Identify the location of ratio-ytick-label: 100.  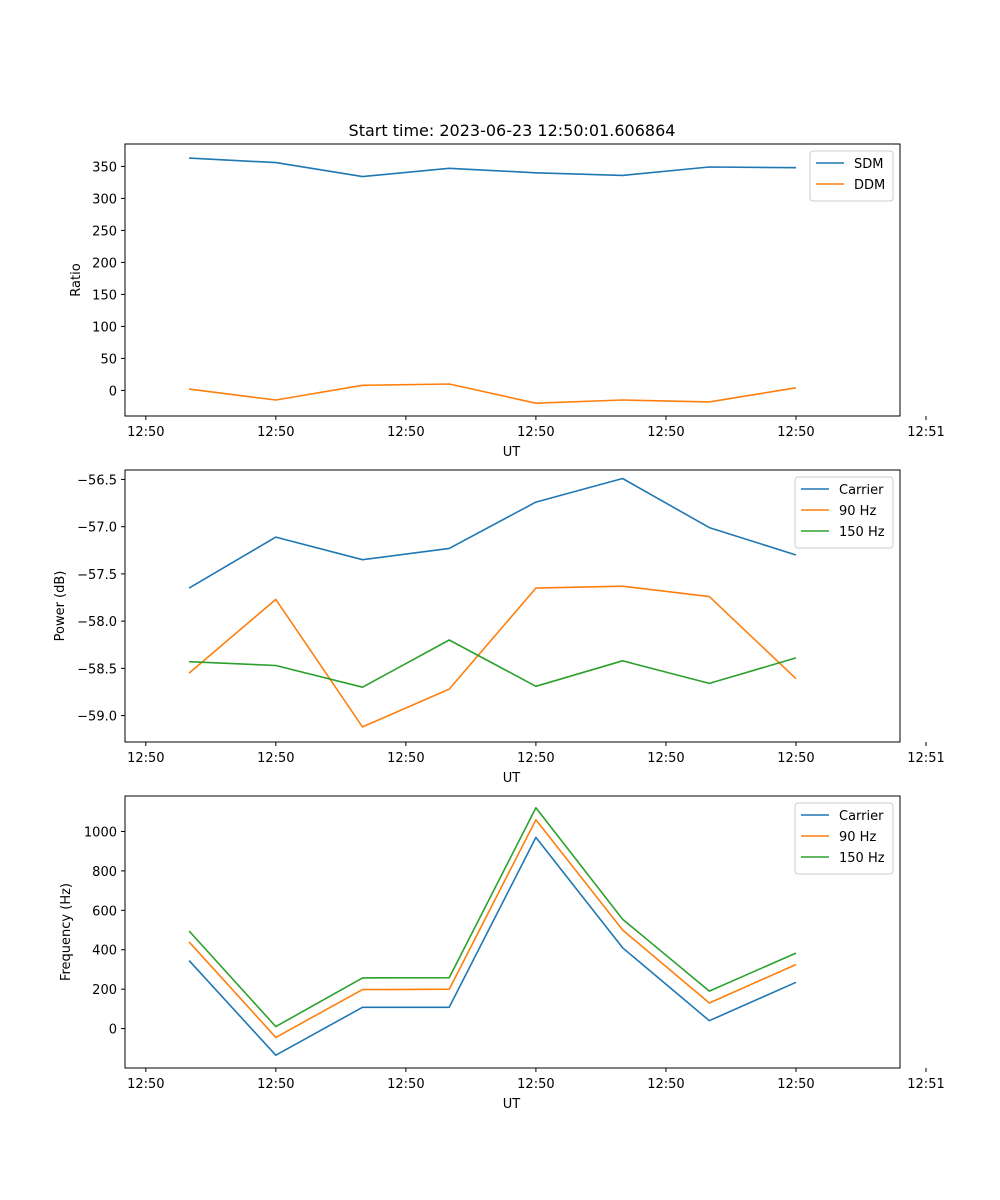
(104, 327).